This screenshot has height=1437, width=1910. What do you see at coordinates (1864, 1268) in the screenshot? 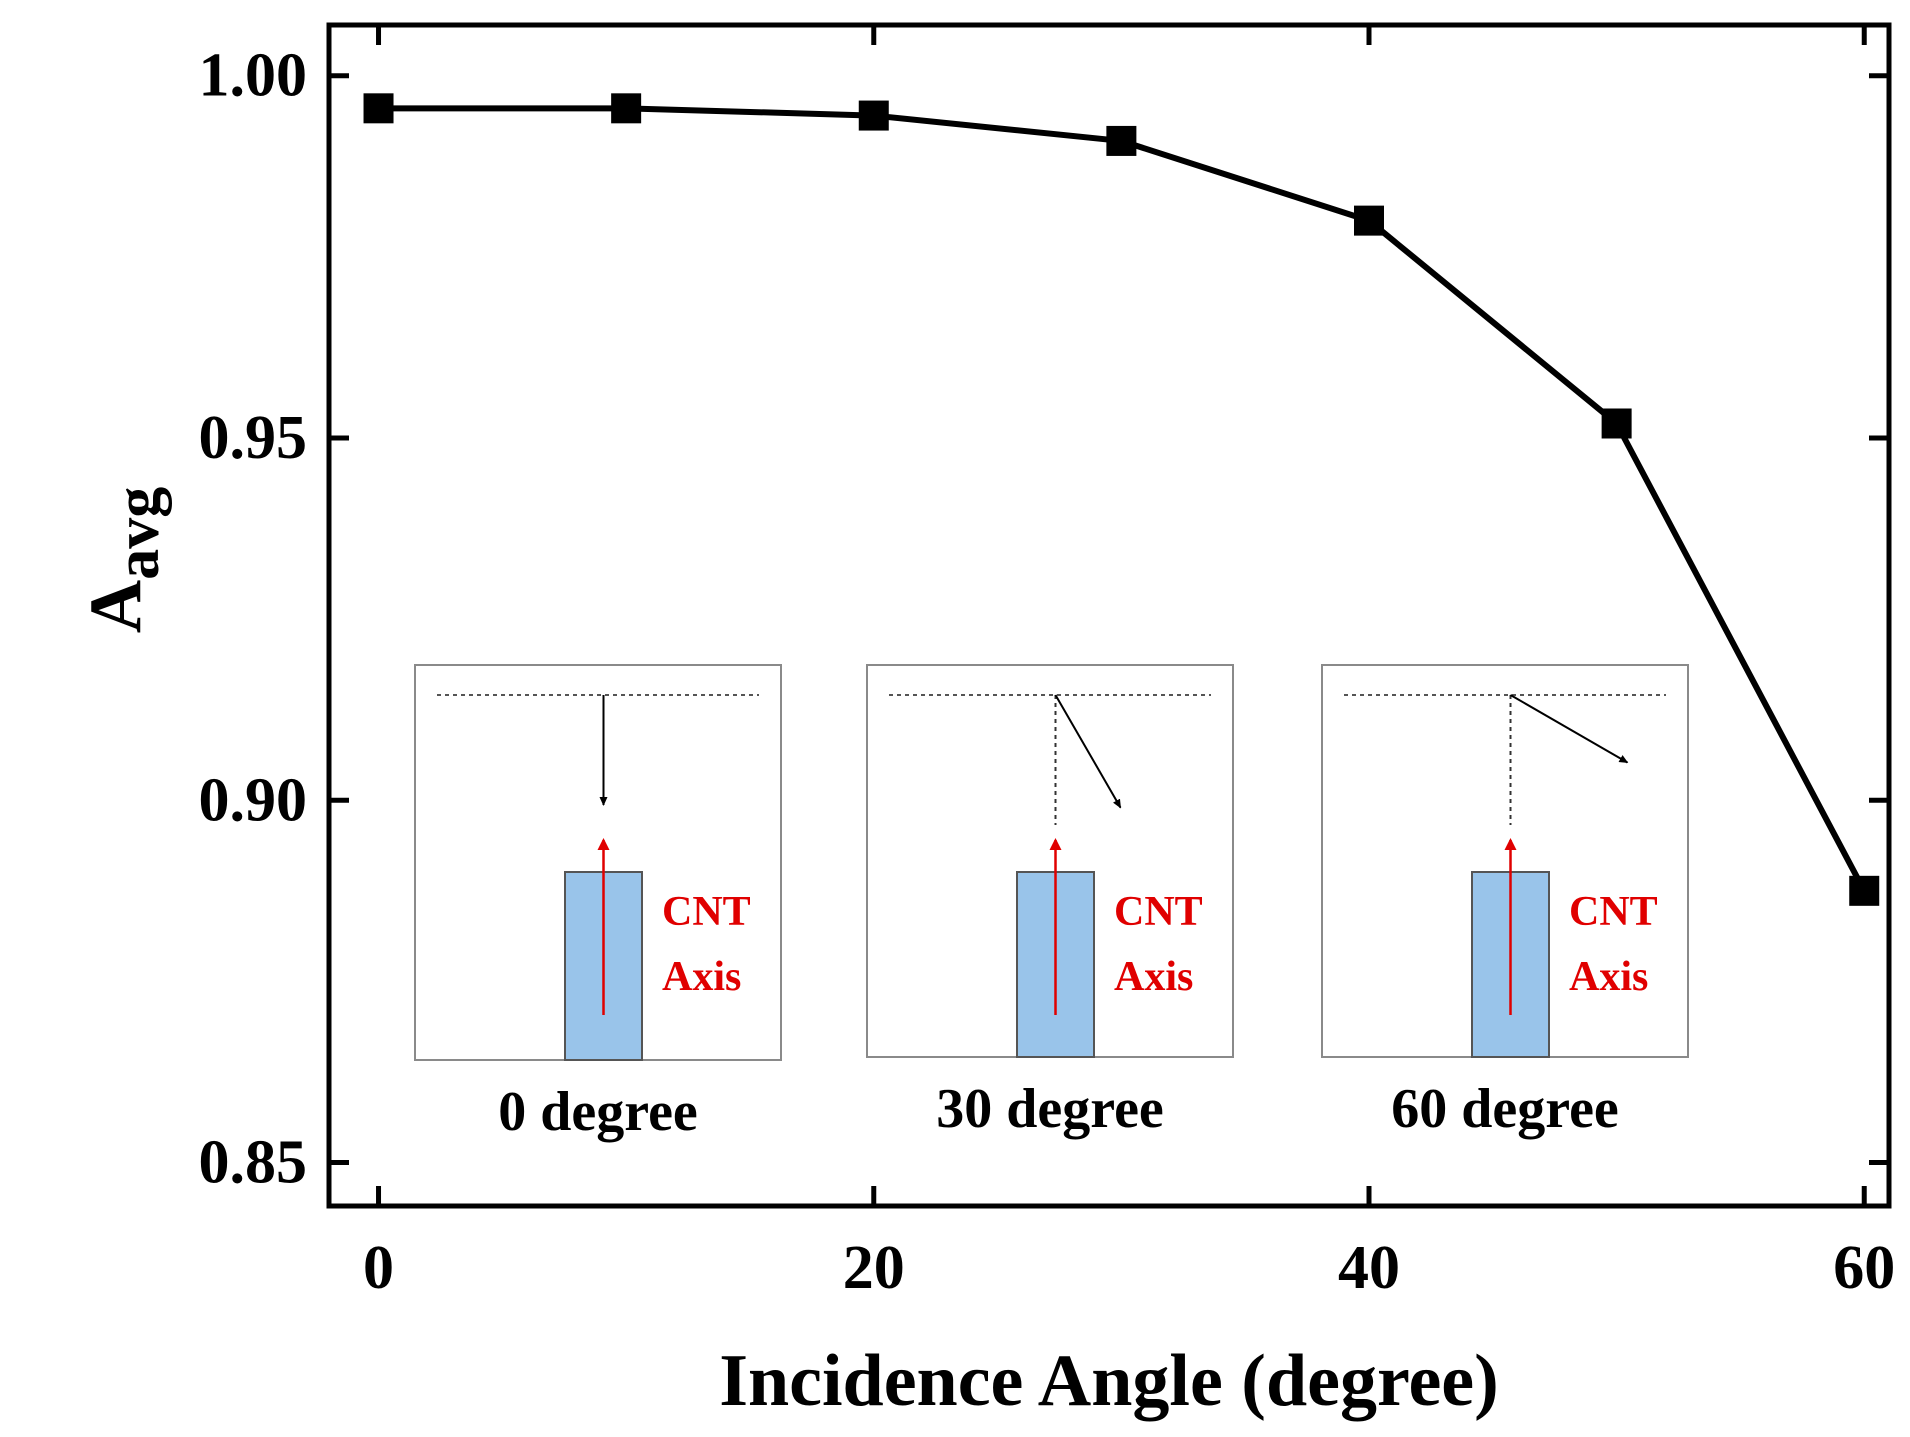
I see `x-tick-label: 60` at bounding box center [1864, 1268].